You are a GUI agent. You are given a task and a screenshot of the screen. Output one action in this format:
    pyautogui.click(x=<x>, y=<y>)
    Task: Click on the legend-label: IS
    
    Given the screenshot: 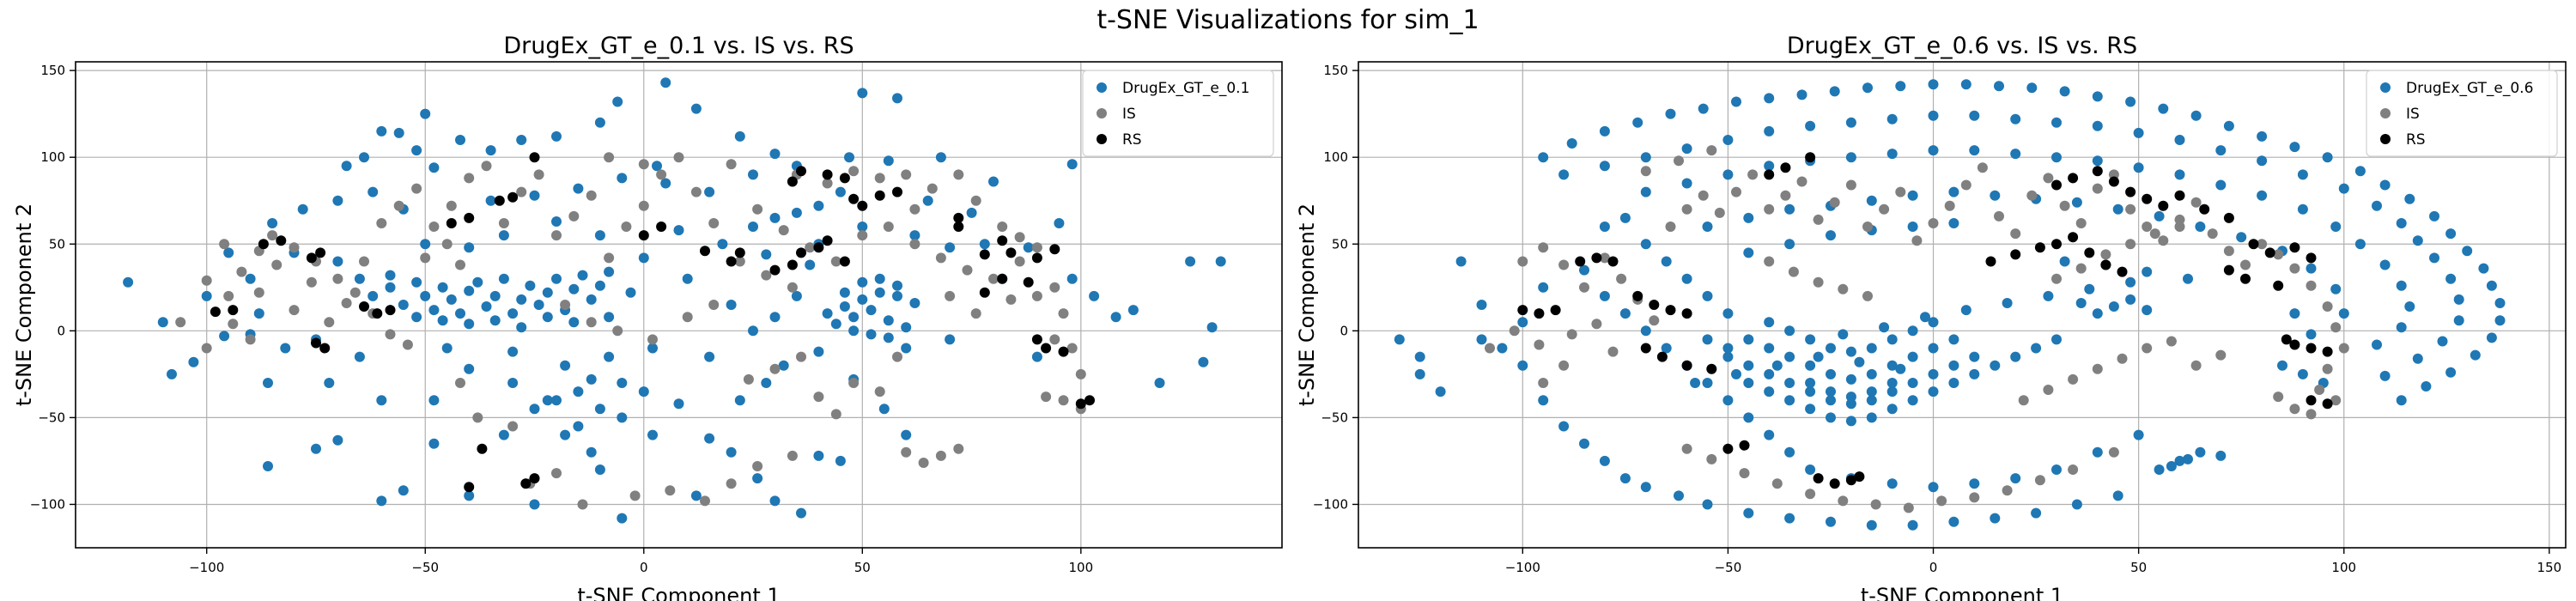 What is the action you would take?
    pyautogui.click(x=2413, y=114)
    